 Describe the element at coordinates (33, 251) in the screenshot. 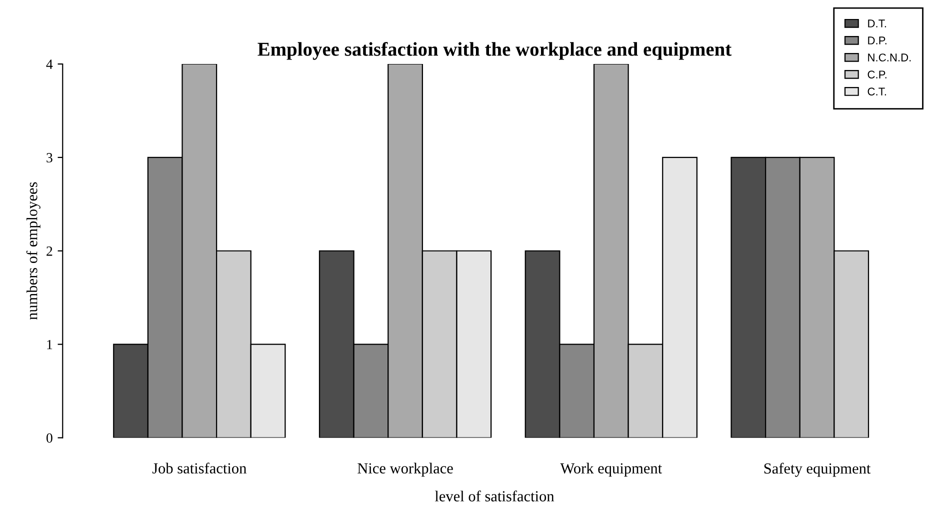

I see `y-axis-title: numbers of employees` at that location.